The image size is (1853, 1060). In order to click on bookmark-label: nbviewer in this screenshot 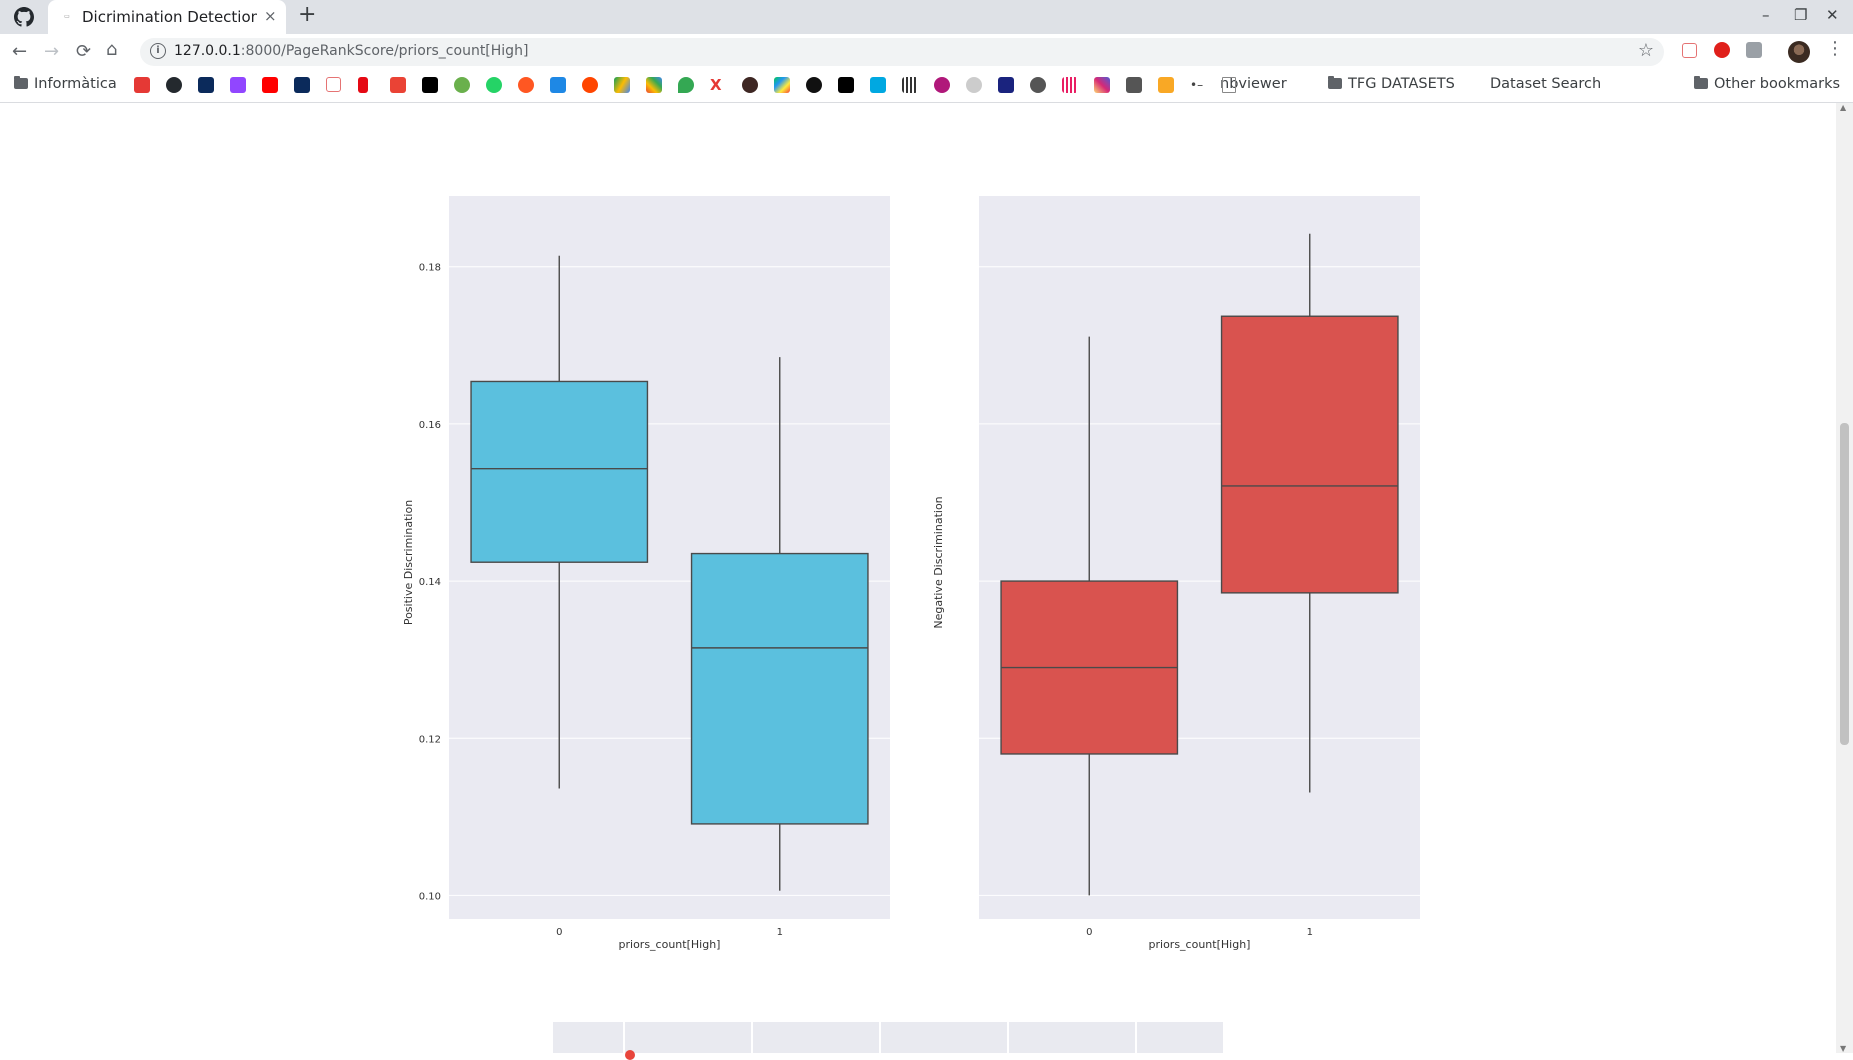, I will do `click(1253, 84)`.